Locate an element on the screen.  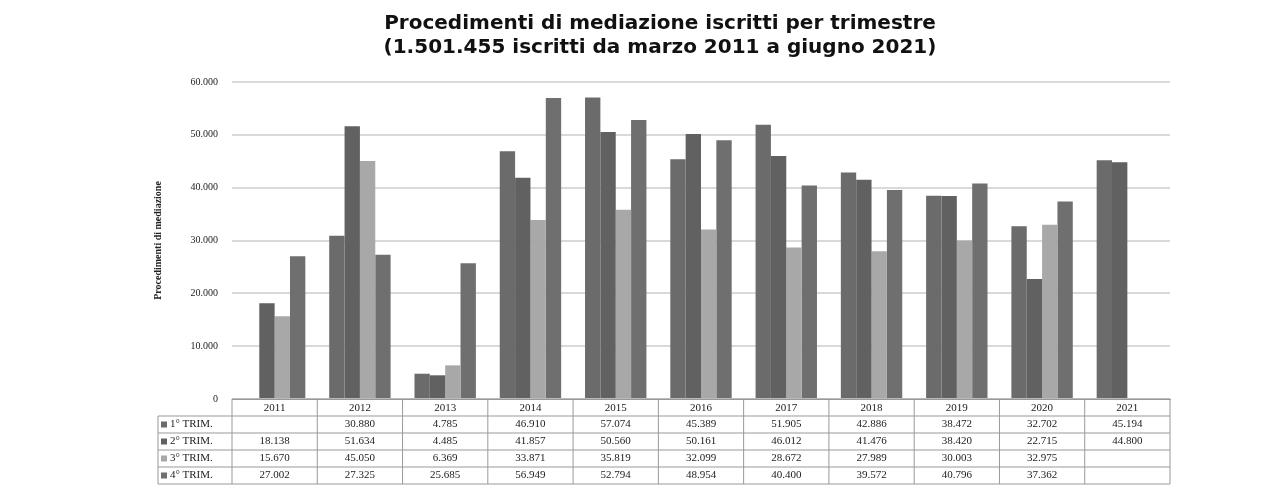
legend-label: 4° TRIM. is located at coordinates (191, 474).